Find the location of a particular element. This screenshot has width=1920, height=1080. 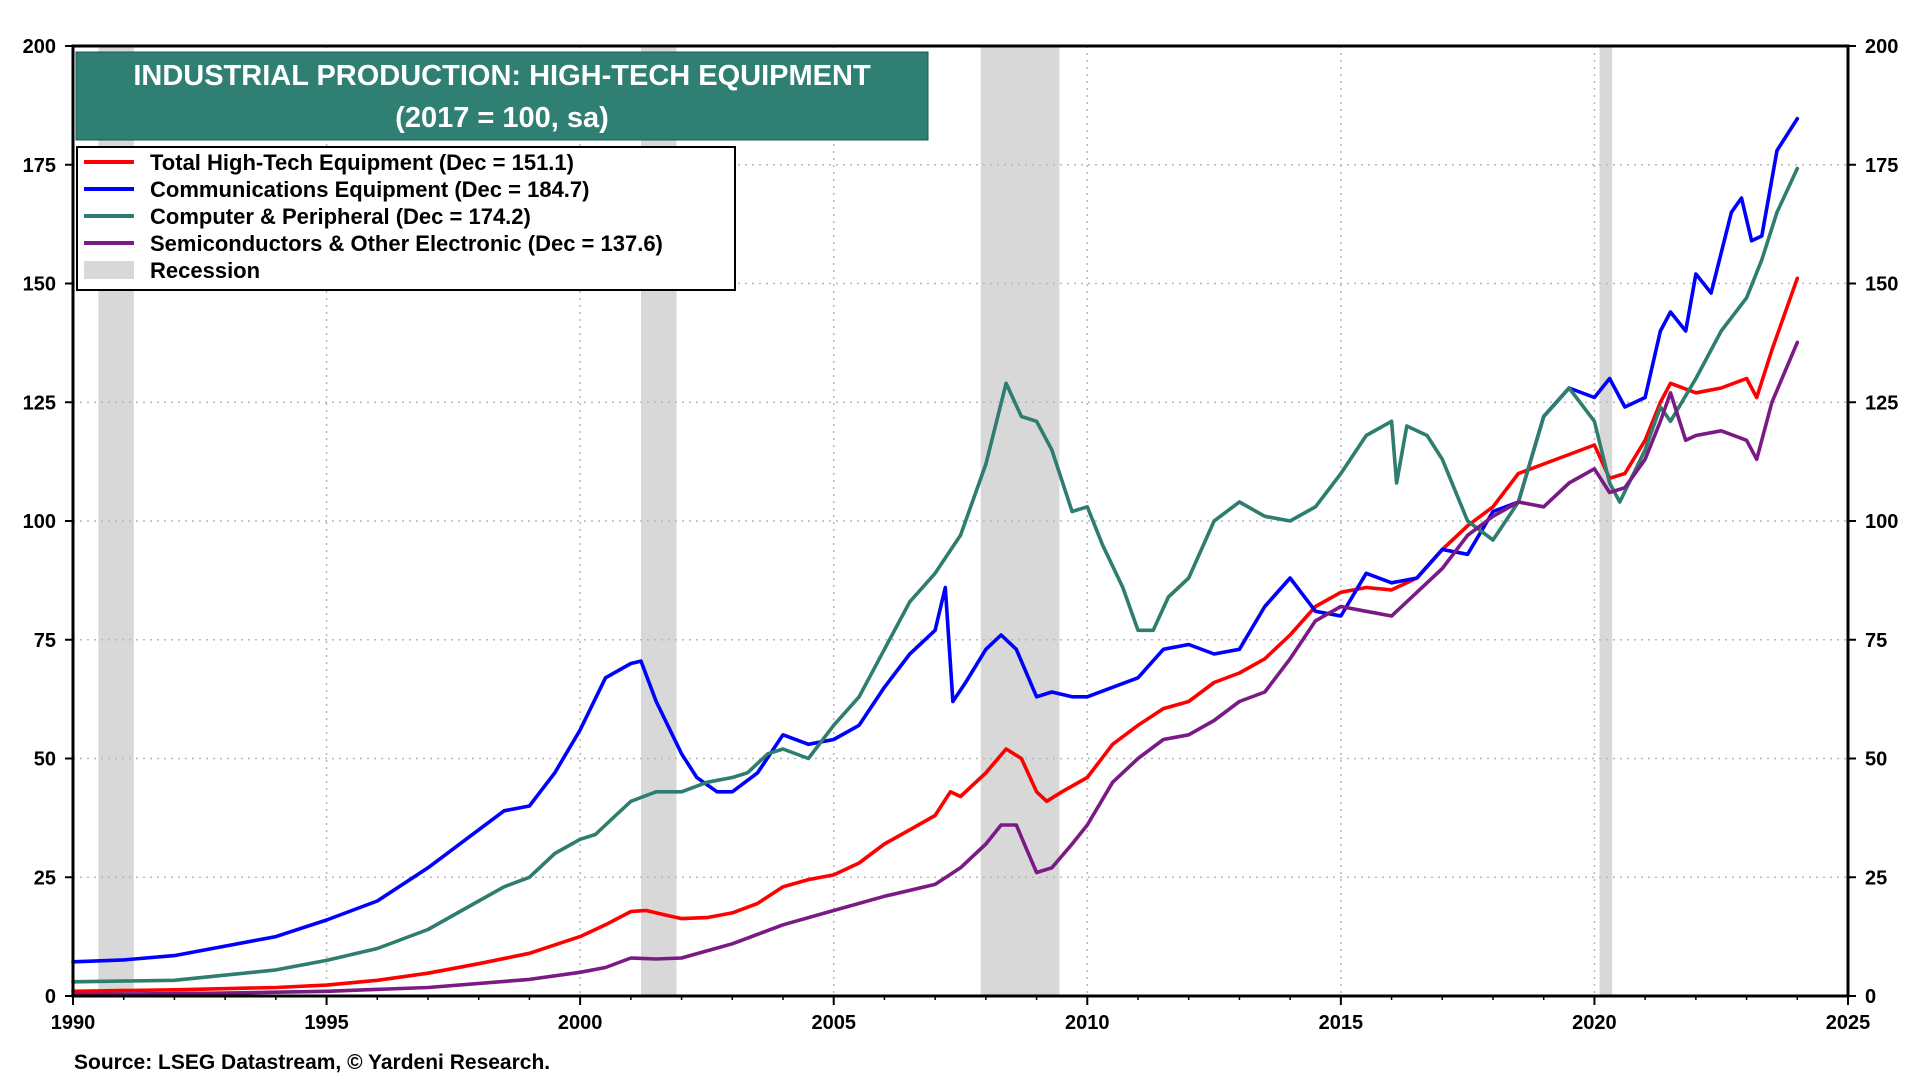

legend-label-4: Recession is located at coordinates (205, 270).